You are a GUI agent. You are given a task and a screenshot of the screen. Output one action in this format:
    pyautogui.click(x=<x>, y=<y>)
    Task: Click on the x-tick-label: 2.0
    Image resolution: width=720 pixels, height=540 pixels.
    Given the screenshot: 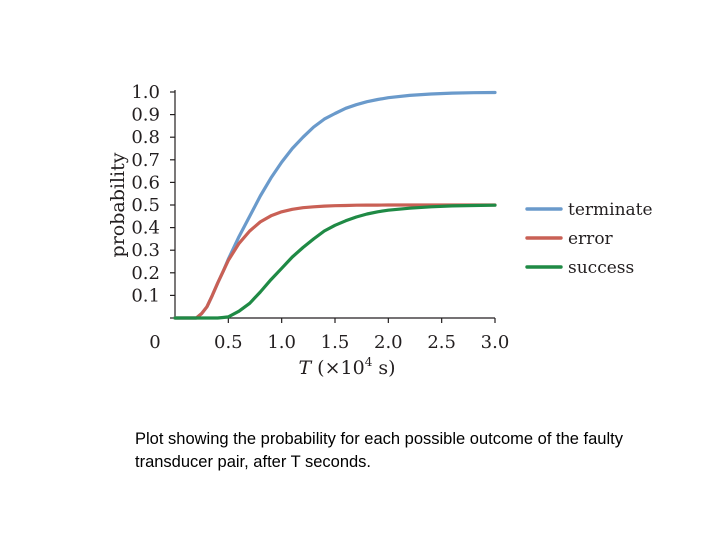 What is the action you would take?
    pyautogui.click(x=388, y=342)
    